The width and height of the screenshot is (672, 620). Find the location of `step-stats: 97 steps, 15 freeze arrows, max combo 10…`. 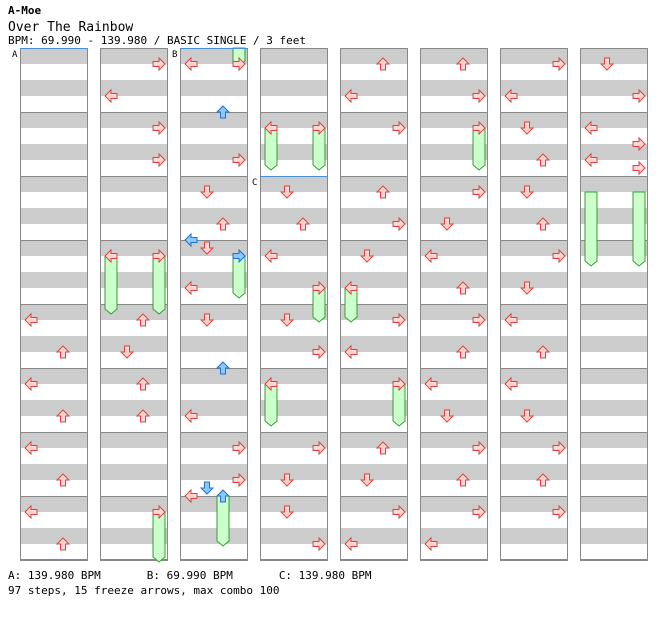

step-stats: 97 steps, 15 freeze arrows, max combo 10… is located at coordinates (144, 590).